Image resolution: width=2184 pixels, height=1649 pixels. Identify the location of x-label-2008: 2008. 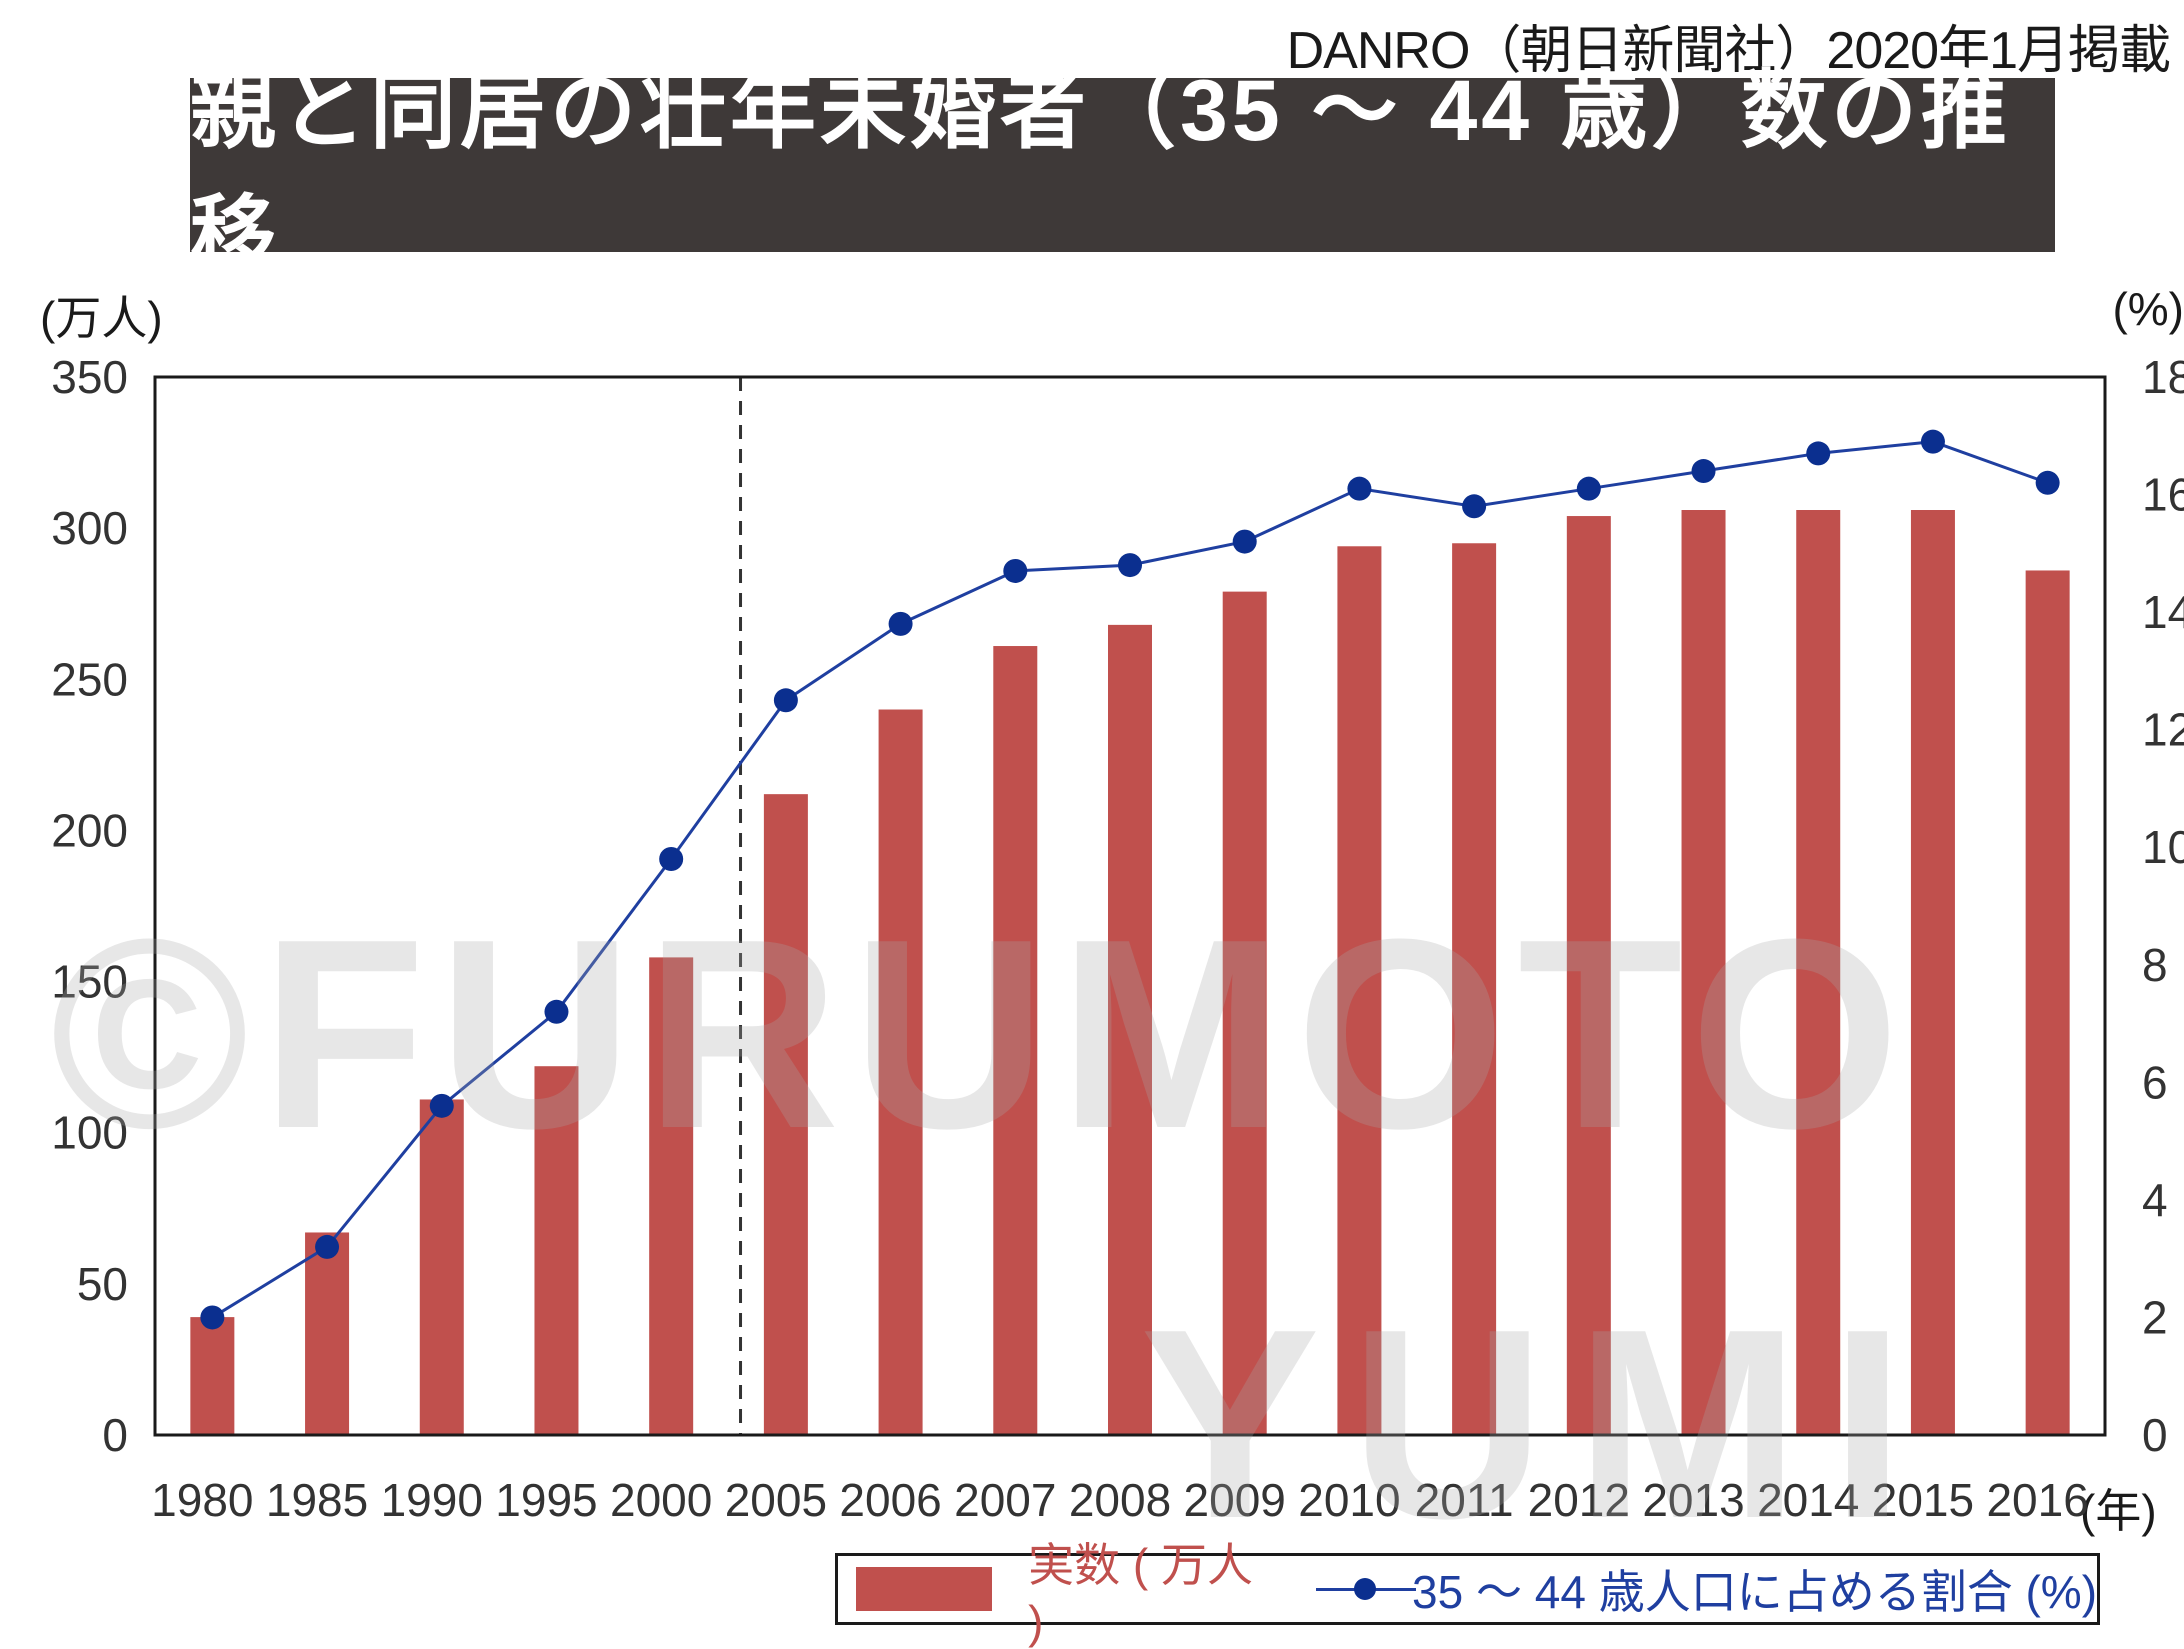
(1120, 1500).